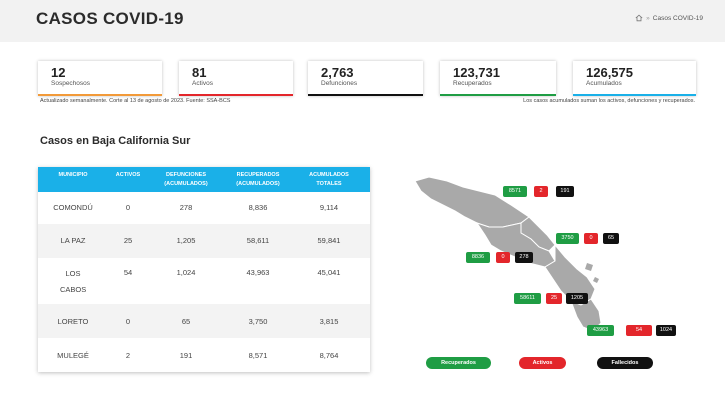 The height and width of the screenshot is (400, 725). I want to click on table-row: LORETO 0 65 3,750 3,815, so click(204, 321).